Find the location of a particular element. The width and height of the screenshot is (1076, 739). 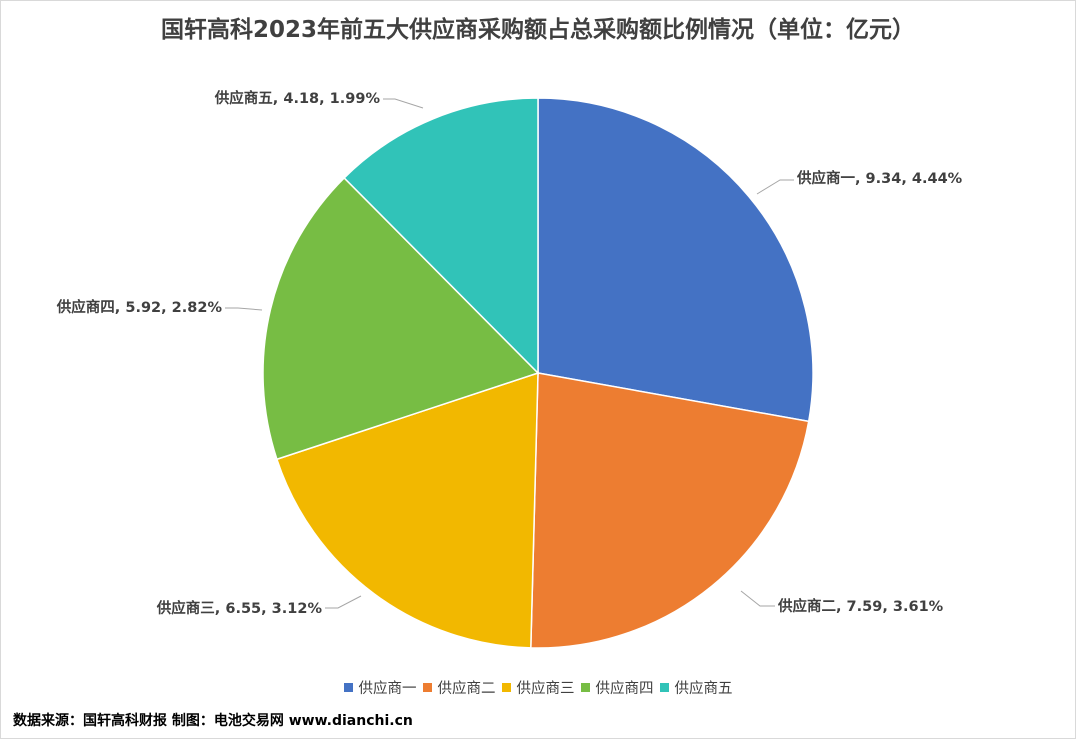

legend-label: 供应商一 is located at coordinates (387, 689).